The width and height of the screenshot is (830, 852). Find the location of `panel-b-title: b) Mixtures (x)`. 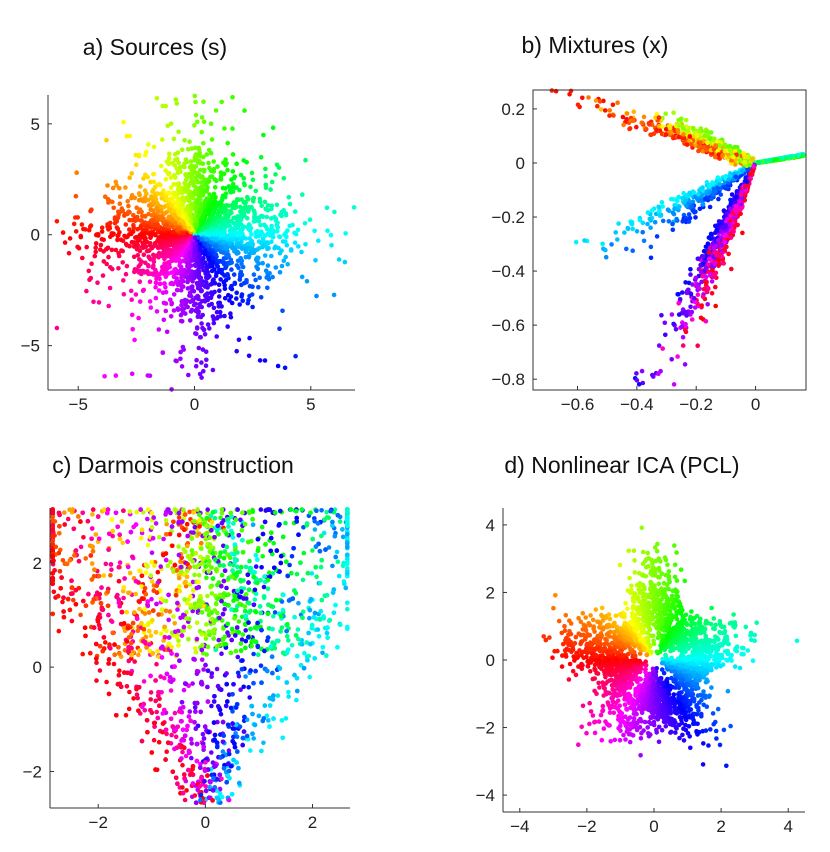

panel-b-title: b) Mixtures (x) is located at coordinates (595, 45).